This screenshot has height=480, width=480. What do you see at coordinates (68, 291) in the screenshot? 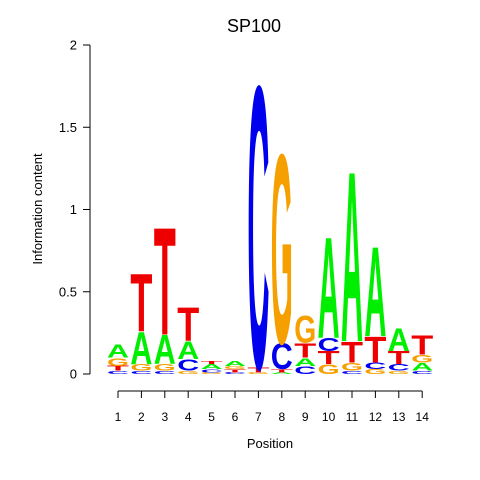
I see `y-tick-label: 0.5` at bounding box center [68, 291].